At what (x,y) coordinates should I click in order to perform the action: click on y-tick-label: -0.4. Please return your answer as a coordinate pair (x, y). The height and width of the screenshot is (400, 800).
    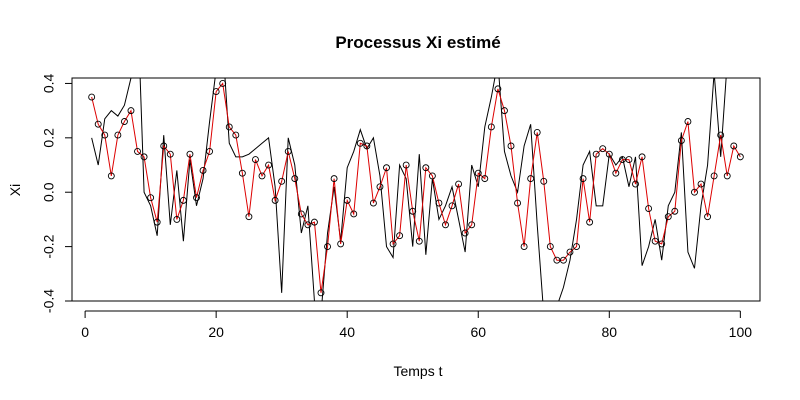
    Looking at the image, I should click on (49, 301).